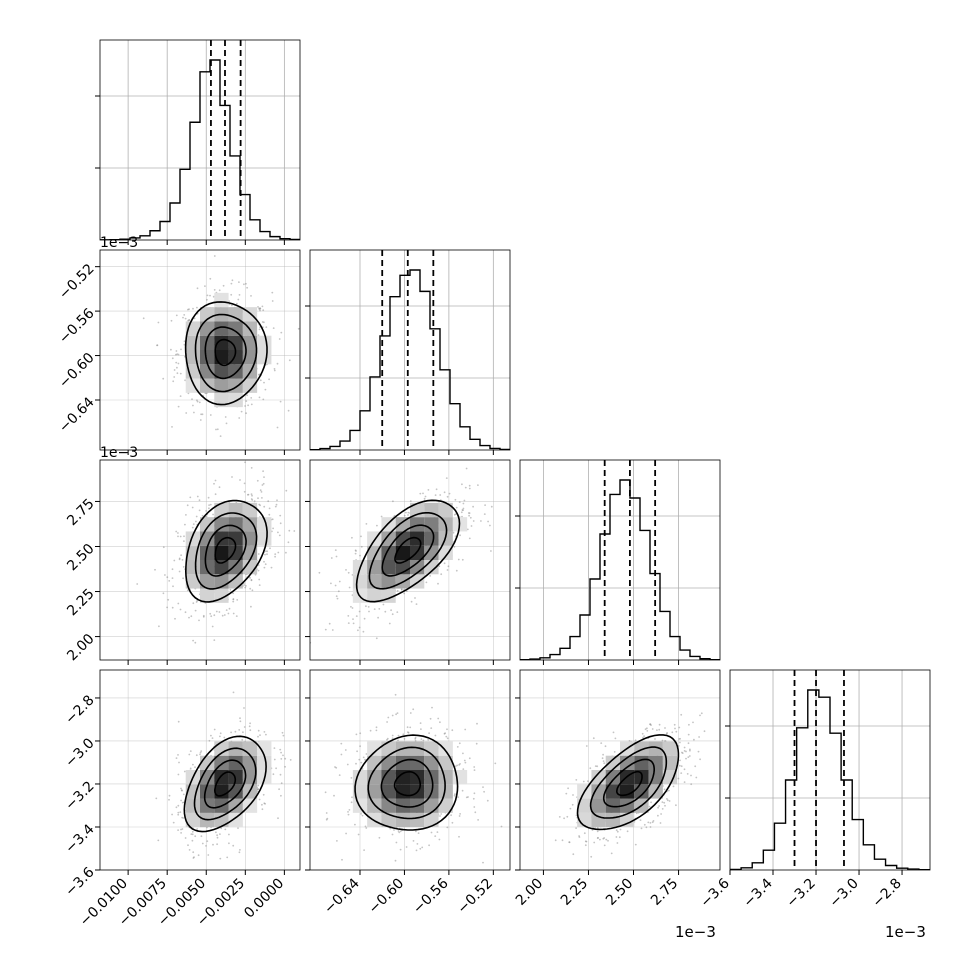 Image resolution: width=970 pixels, height=970 pixels. Describe the element at coordinates (620, 569) in the screenshot. I see `histogram-step` at that location.